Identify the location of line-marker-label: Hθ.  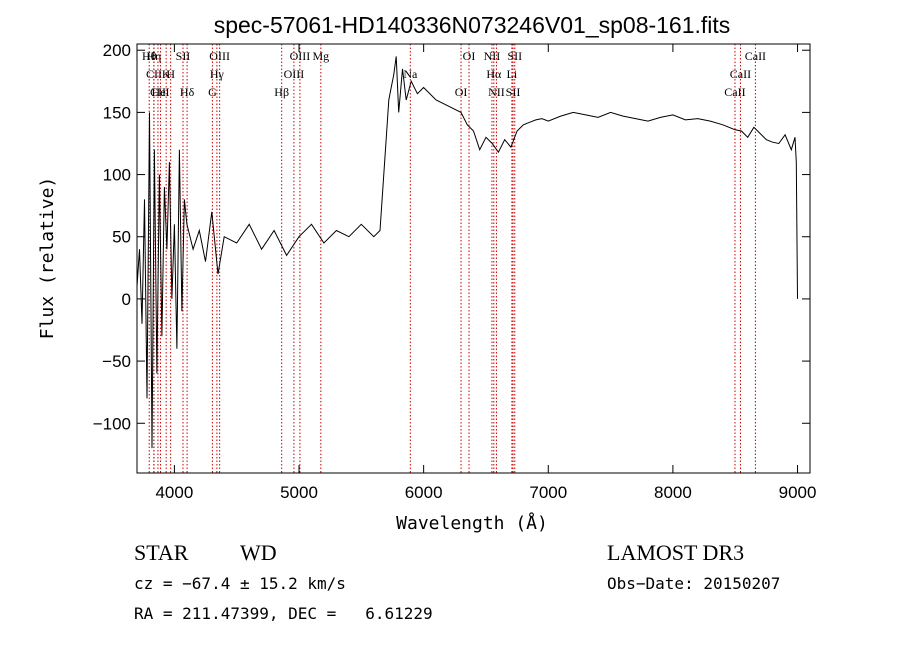
(149, 56).